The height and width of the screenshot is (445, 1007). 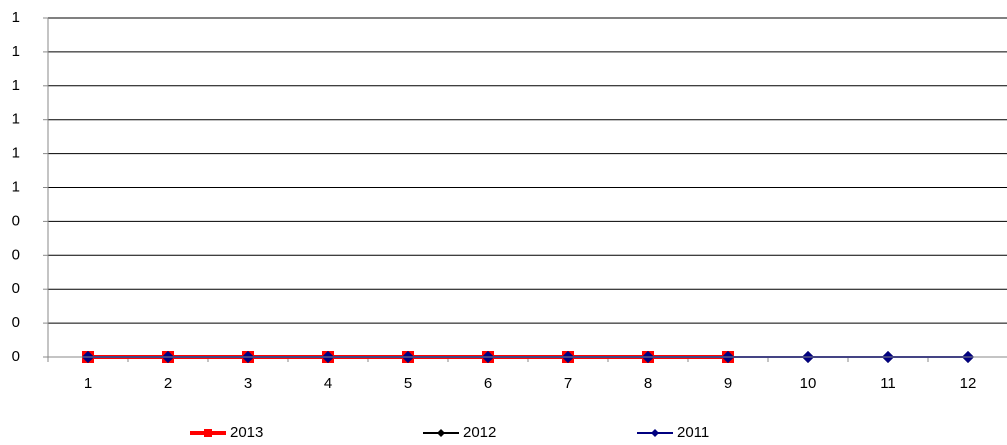 What do you see at coordinates (479, 432) in the screenshot?
I see `legend-label: 2012` at bounding box center [479, 432].